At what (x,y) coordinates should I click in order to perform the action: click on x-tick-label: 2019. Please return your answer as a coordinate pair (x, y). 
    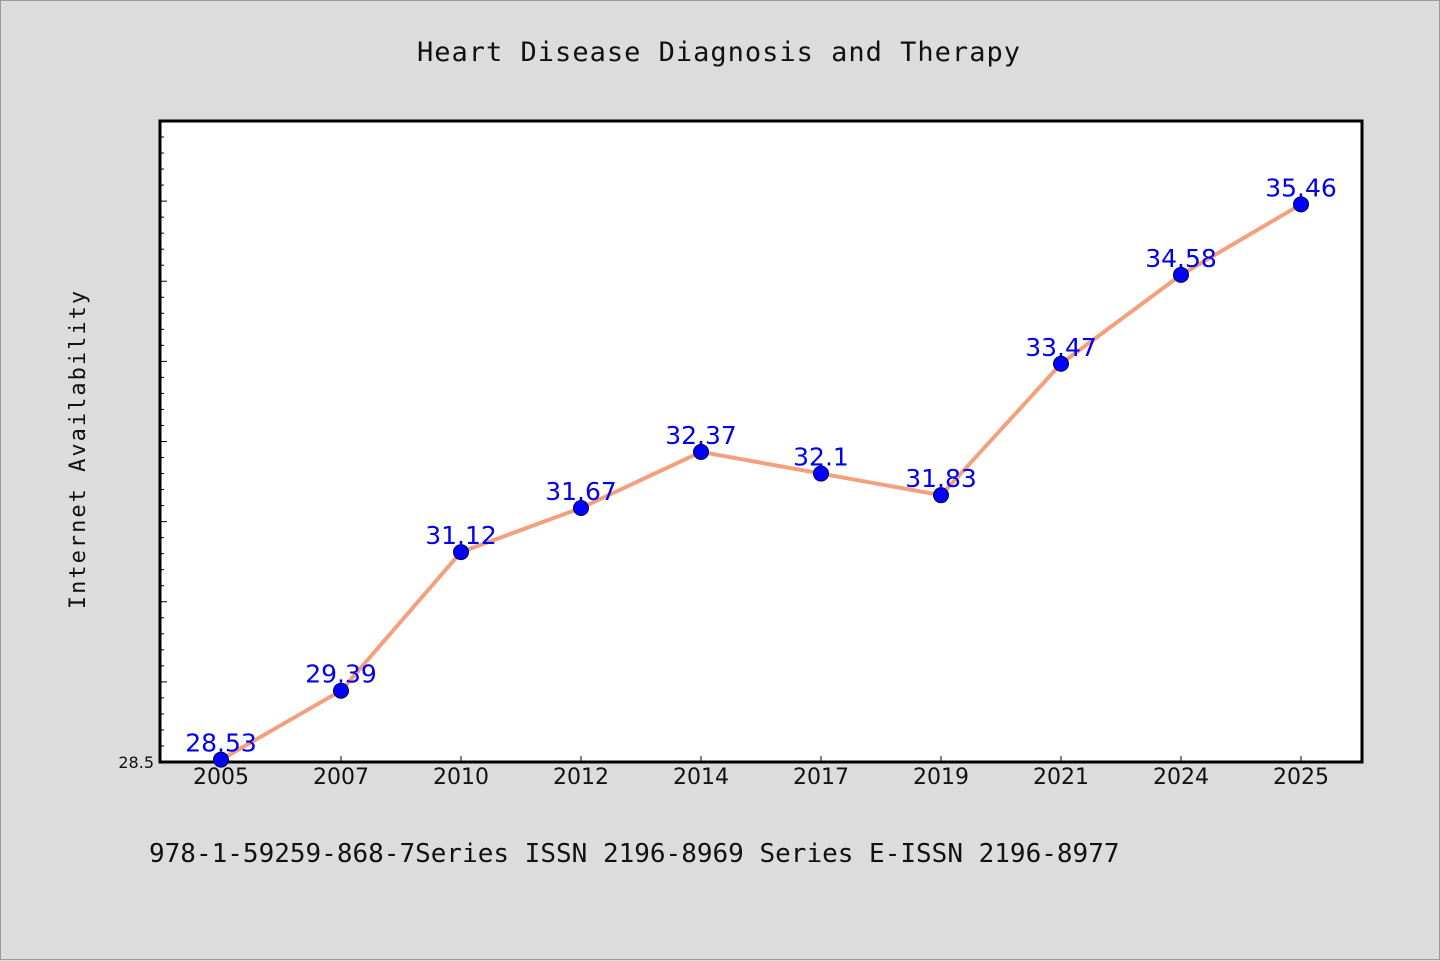
    Looking at the image, I should click on (941, 777).